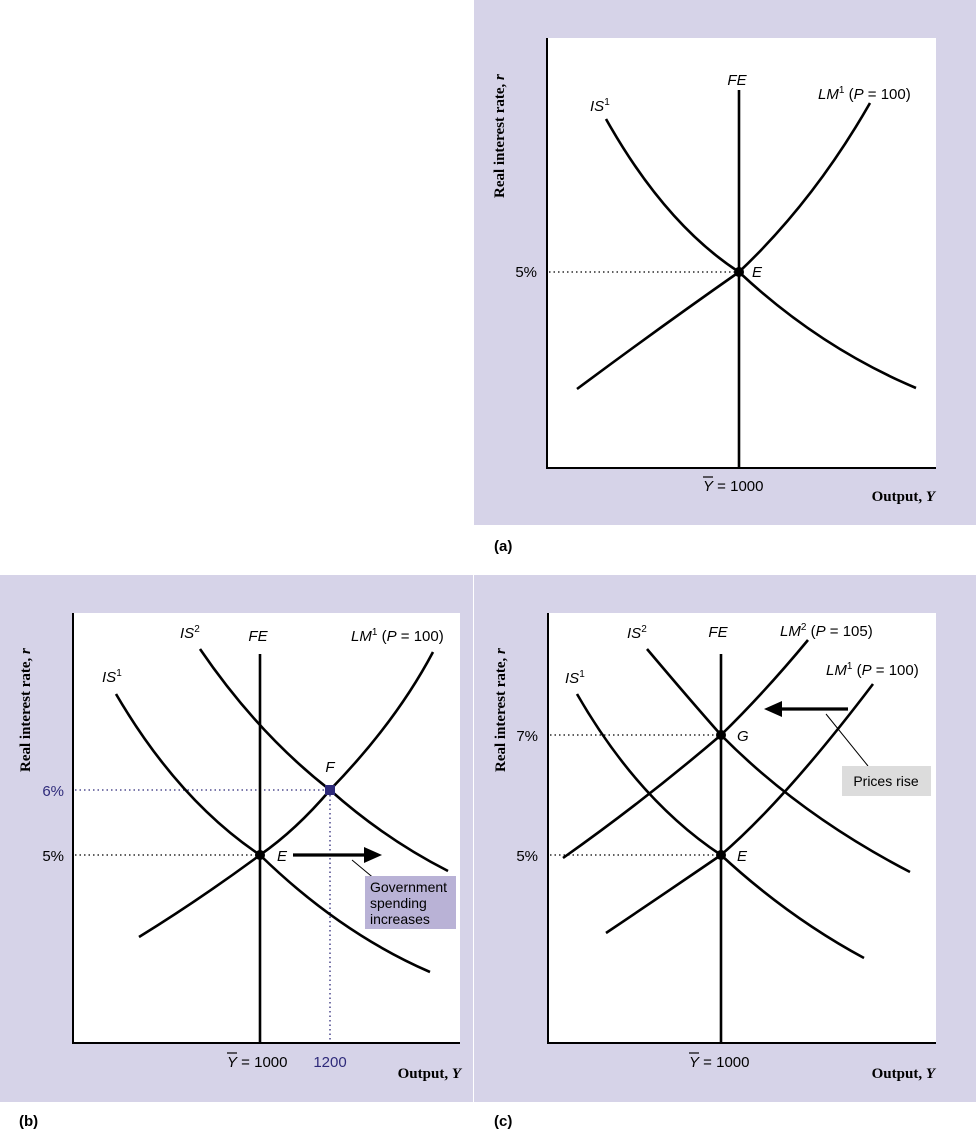 The width and height of the screenshot is (976, 1130). I want to click on panel-b-point-f, so click(330, 790).